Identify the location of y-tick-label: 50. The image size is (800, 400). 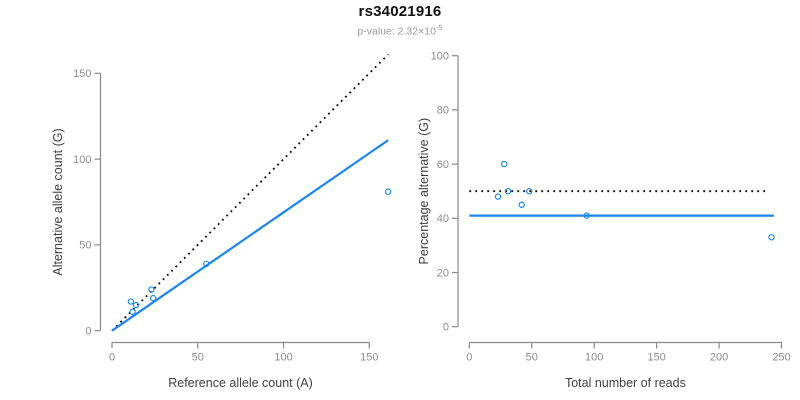
(85, 246).